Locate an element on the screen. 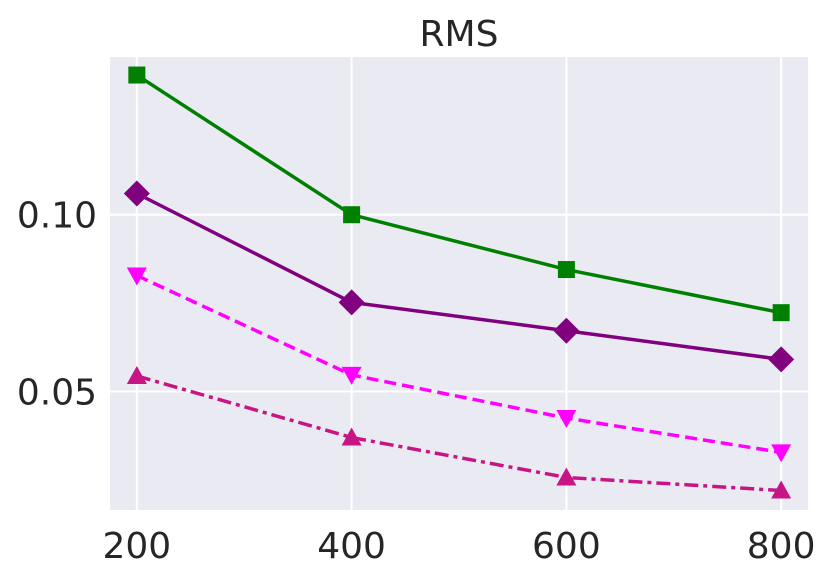 This screenshot has height=578, width=826. chart-title: RMS is located at coordinates (459, 34).